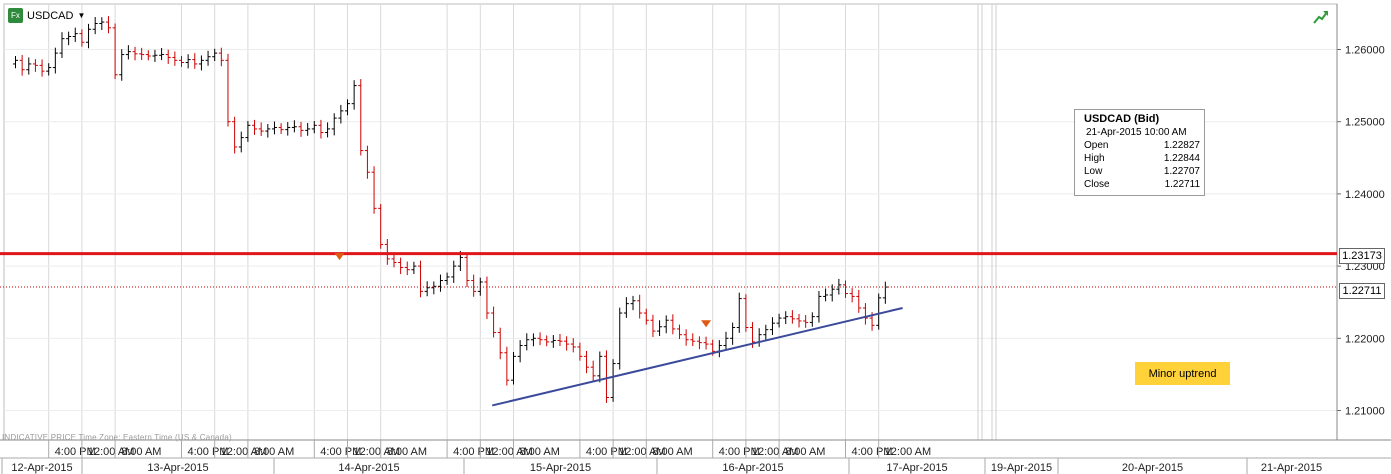 Image resolution: width=1391 pixels, height=474 pixels. I want to click on tooltip-title: USDCAD (Bid), so click(1122, 119).